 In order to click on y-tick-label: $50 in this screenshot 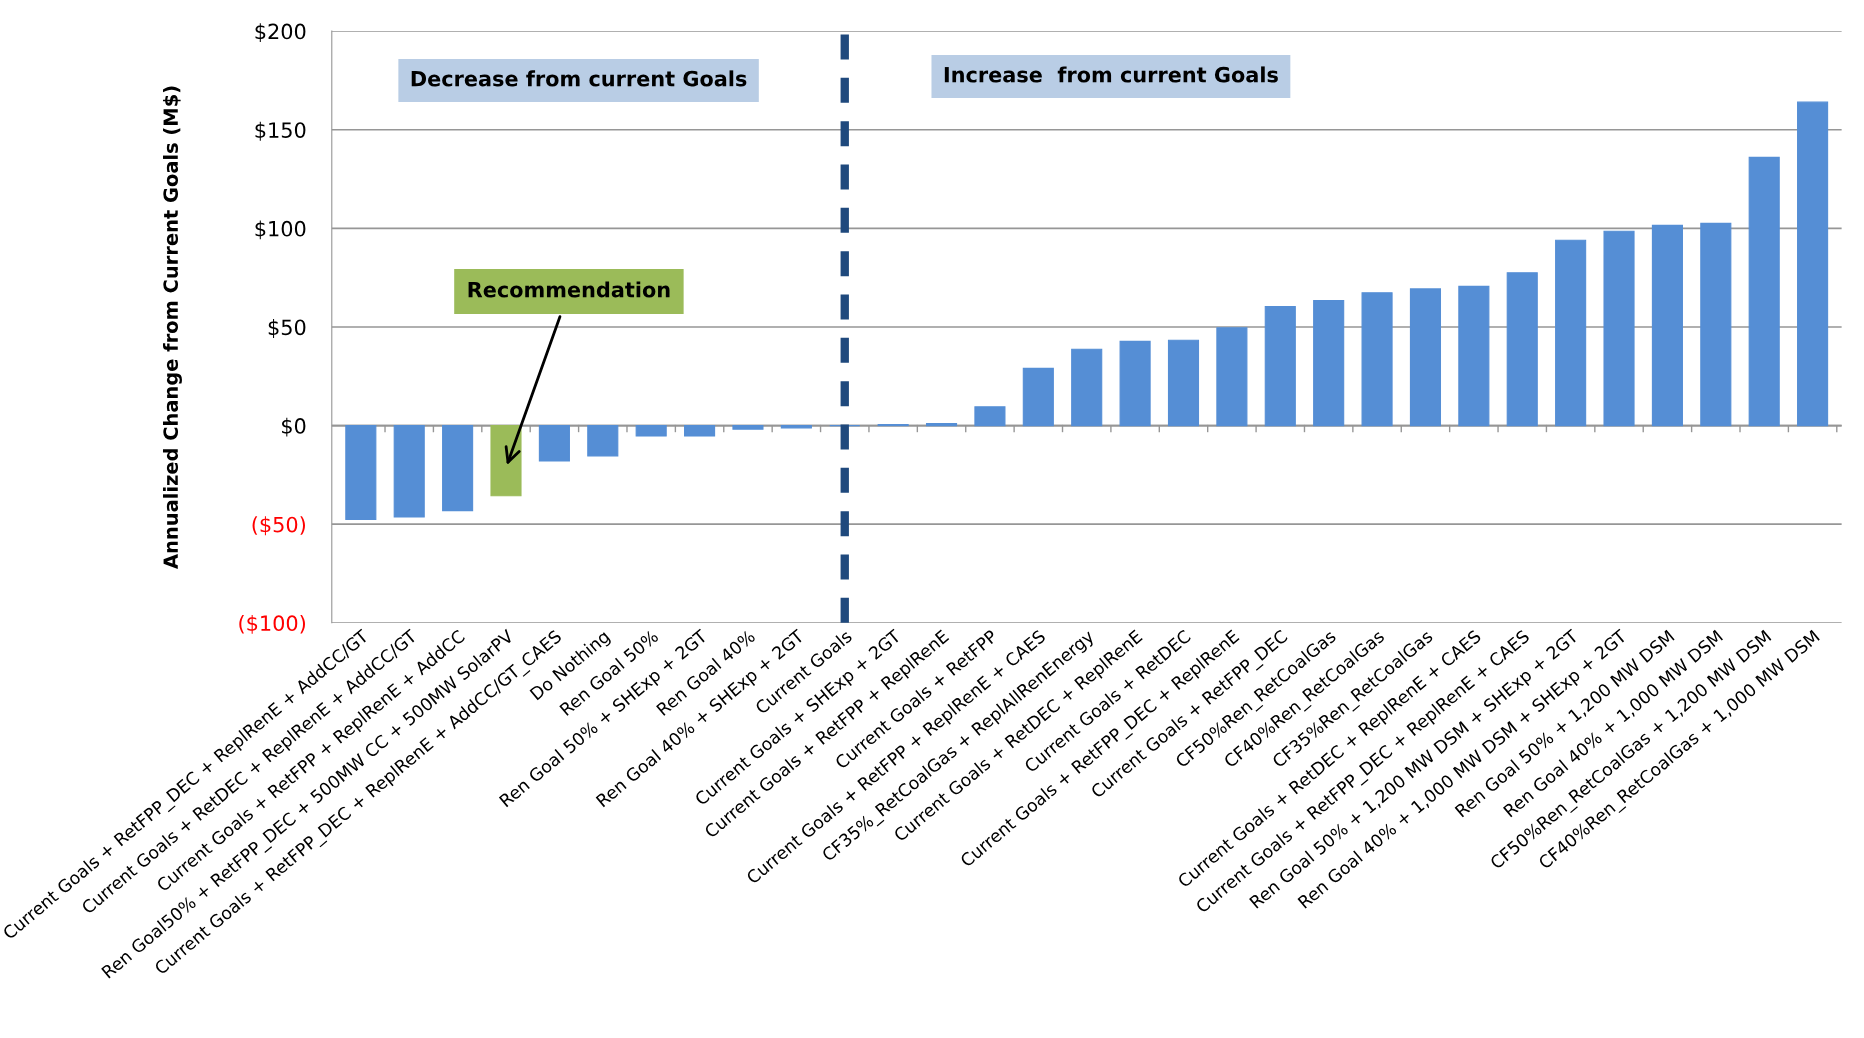, I will do `click(287, 328)`.